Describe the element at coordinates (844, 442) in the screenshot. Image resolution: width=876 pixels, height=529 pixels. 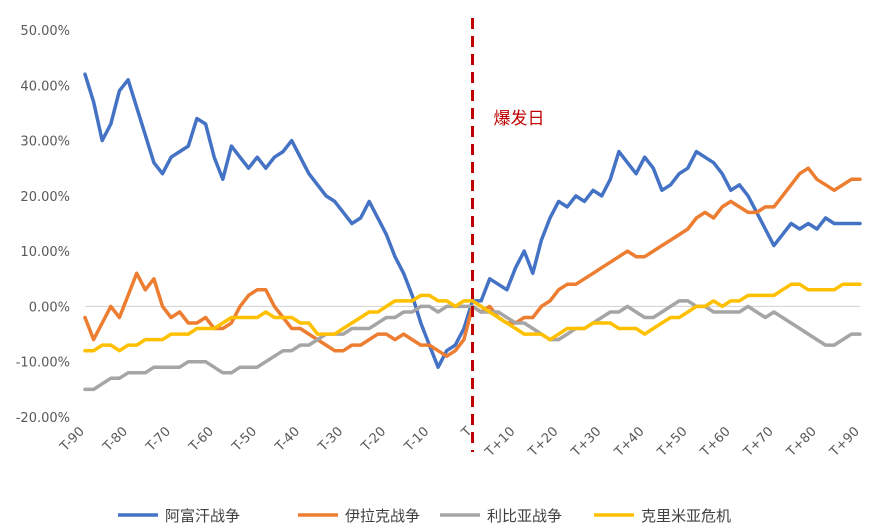
I see `x-tick-label: T+90` at that location.